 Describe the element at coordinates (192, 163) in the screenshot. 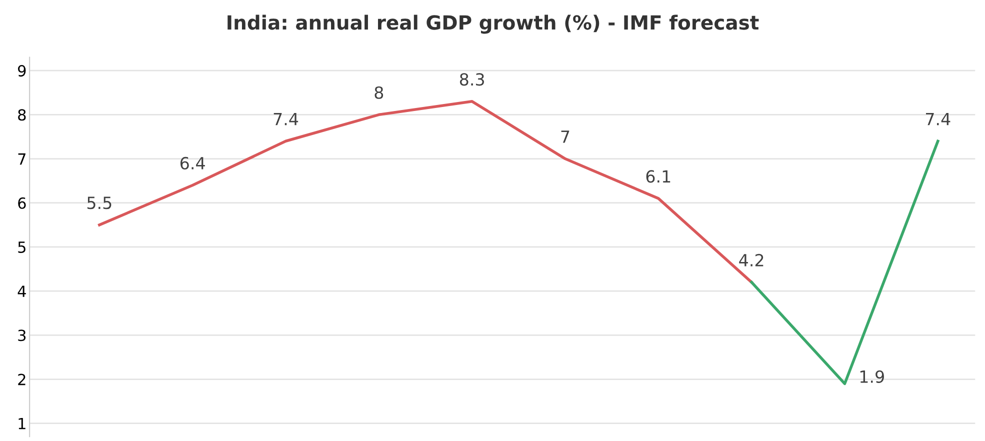

I see `data-label: 6.4` at that location.